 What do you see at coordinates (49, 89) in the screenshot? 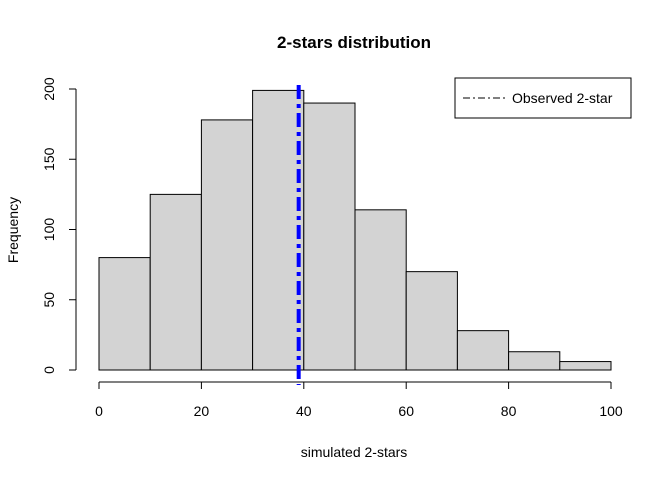
I see `y-tick-label: 200` at bounding box center [49, 89].